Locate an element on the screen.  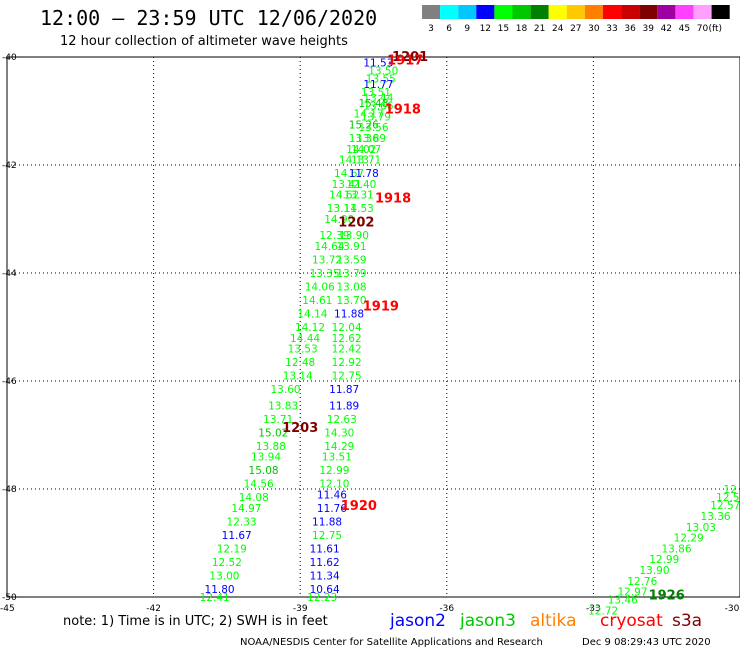
color-legend-labels: 3 6 9 12 15 18 21 24 27 30 33 36 39 42 45 70 (ft) is located at coordinates (575, 29).